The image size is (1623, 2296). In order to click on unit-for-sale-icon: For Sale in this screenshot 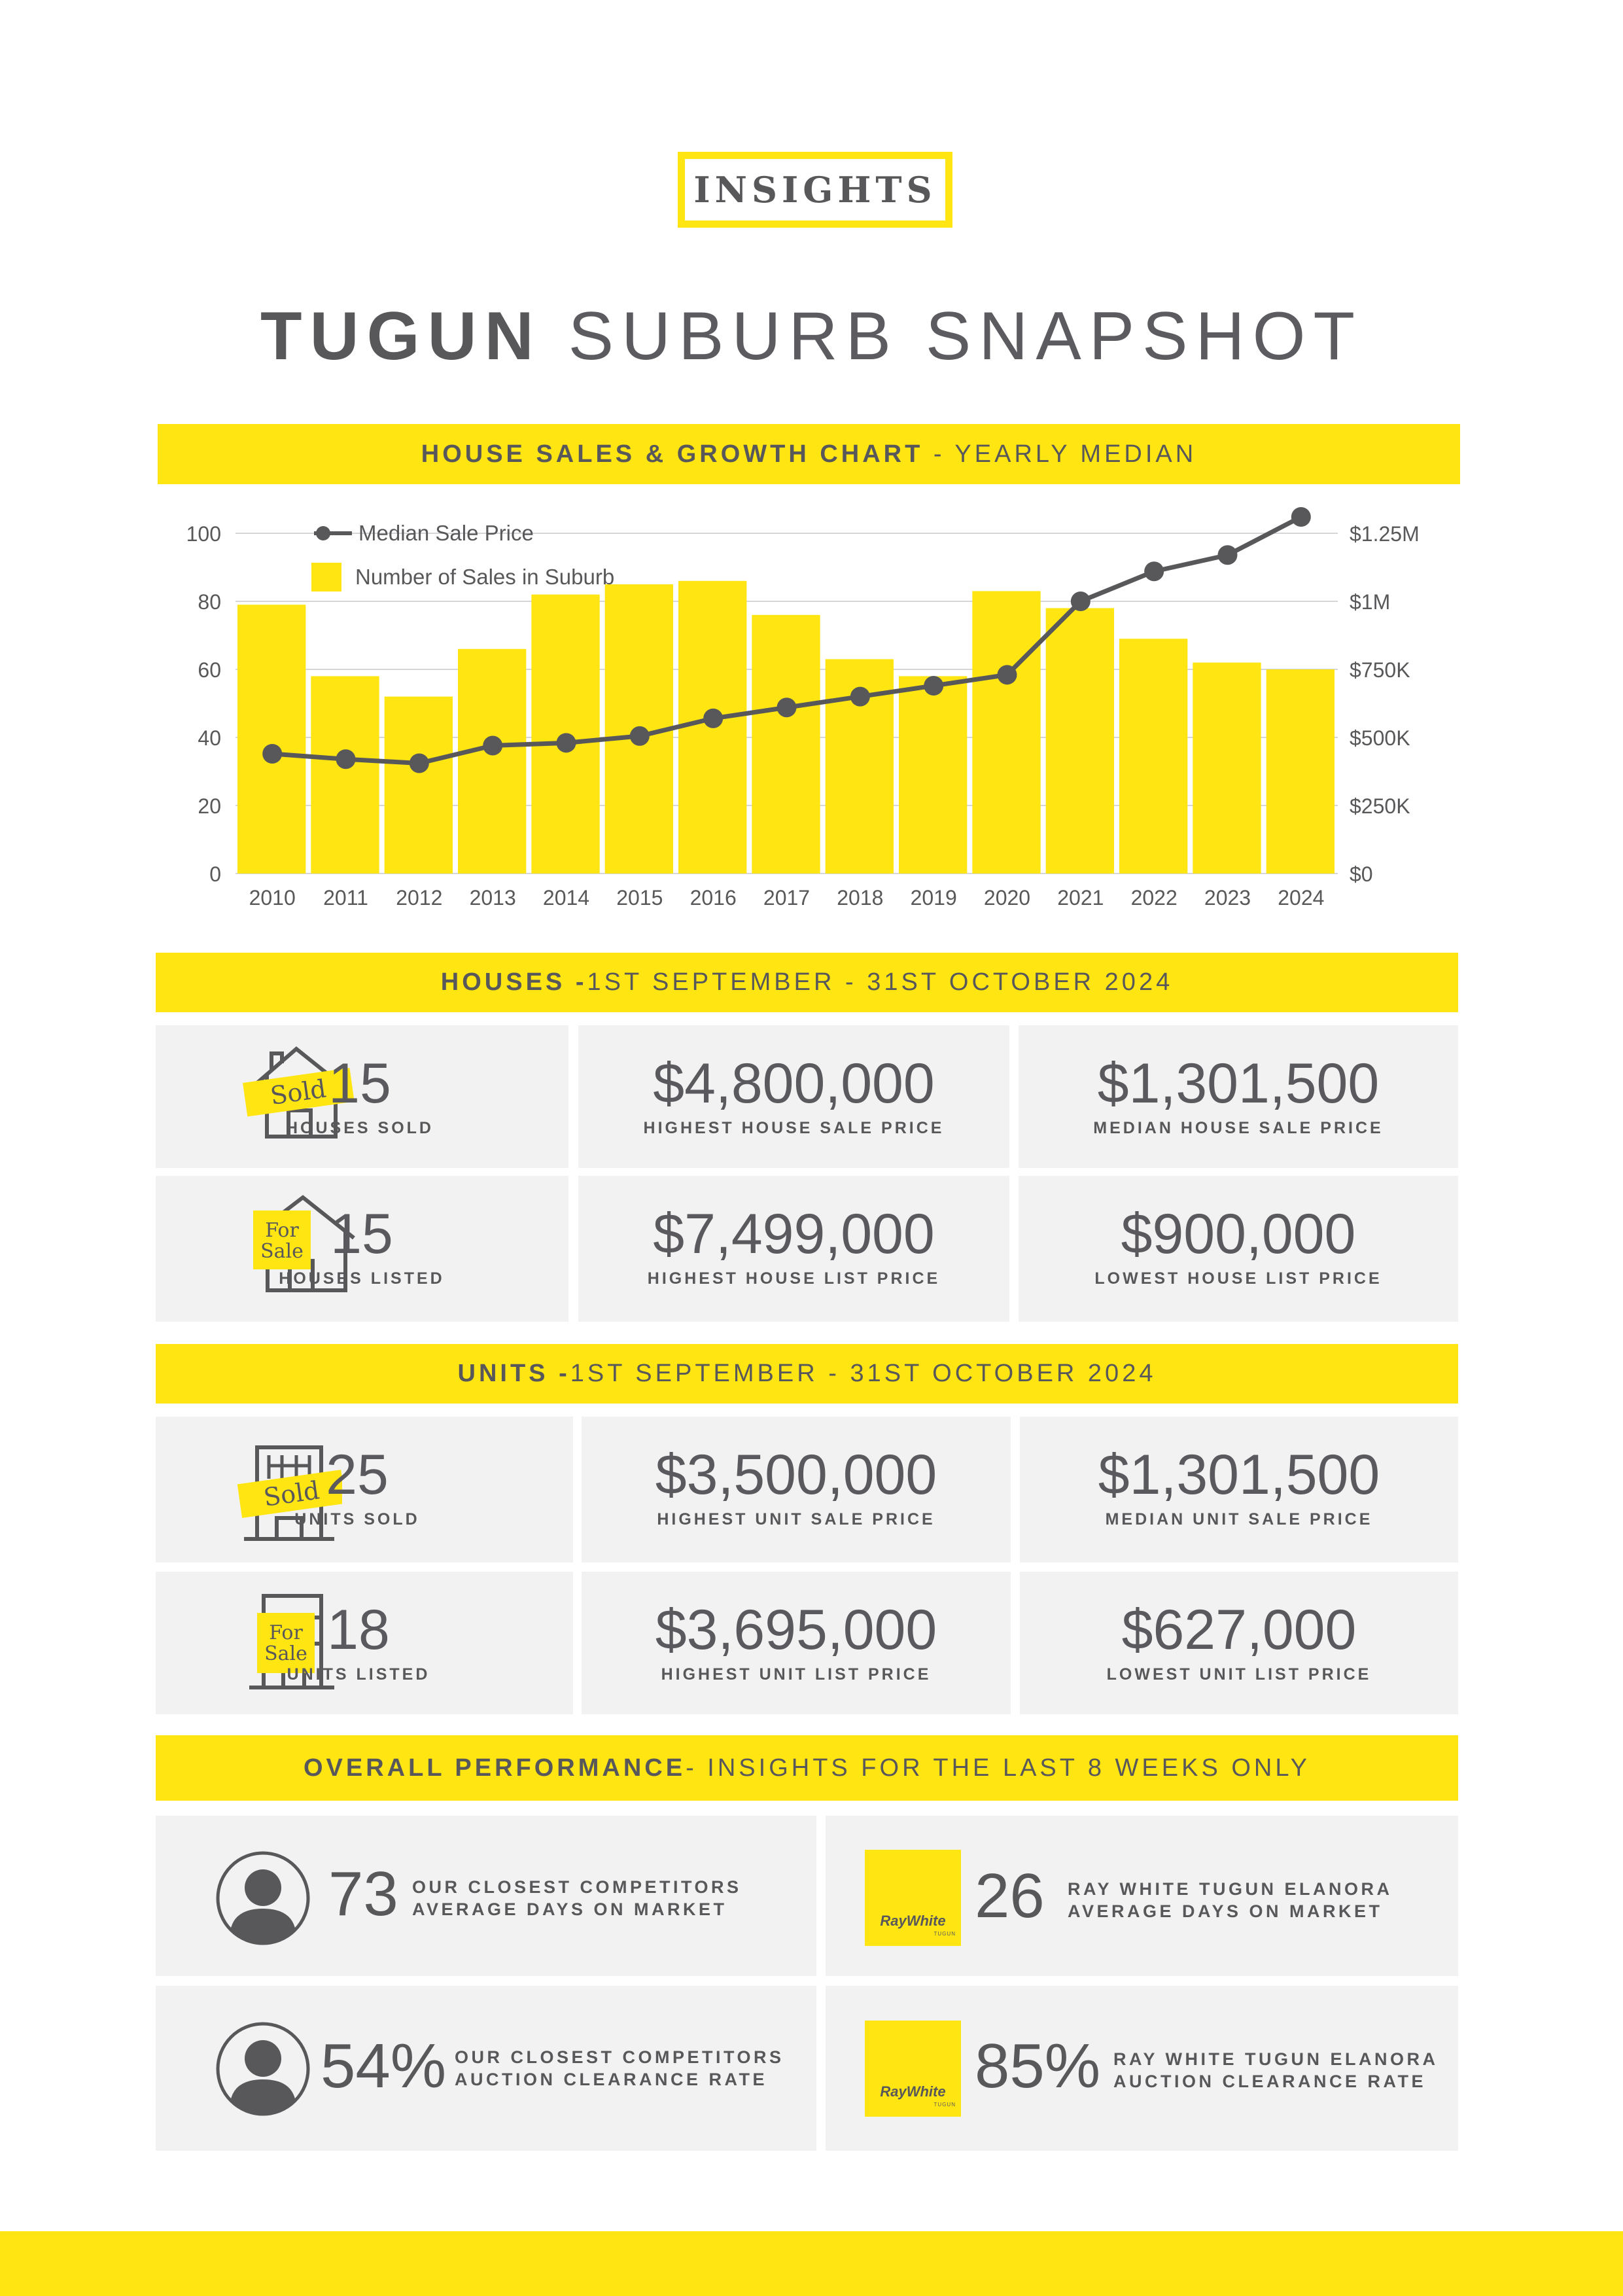, I will do `click(291, 1642)`.